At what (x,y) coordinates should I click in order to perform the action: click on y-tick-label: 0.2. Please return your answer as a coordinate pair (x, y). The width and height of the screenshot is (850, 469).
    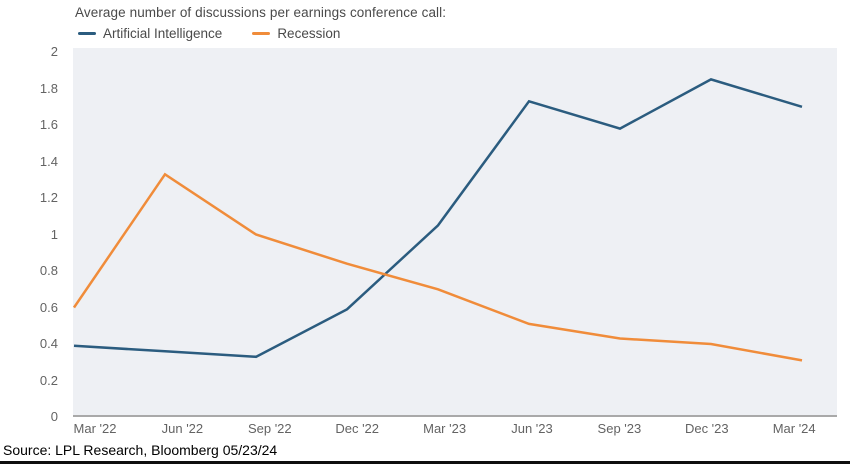
    Looking at the image, I should click on (48, 380).